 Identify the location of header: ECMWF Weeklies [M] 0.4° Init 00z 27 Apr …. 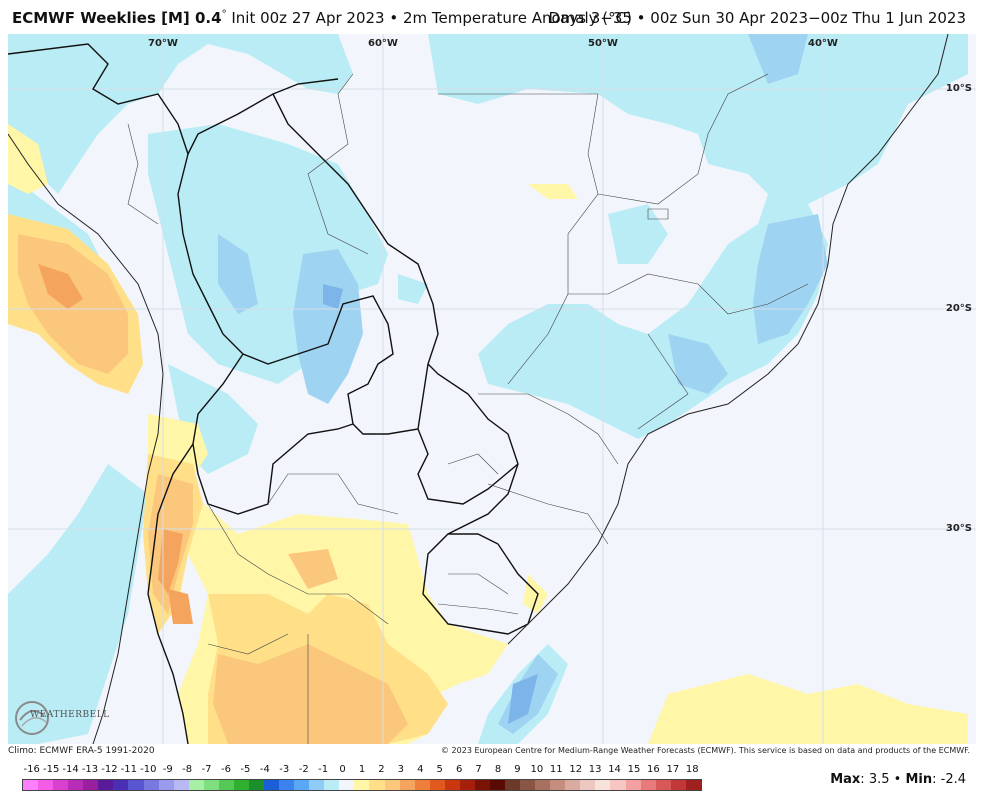
(492, 17).